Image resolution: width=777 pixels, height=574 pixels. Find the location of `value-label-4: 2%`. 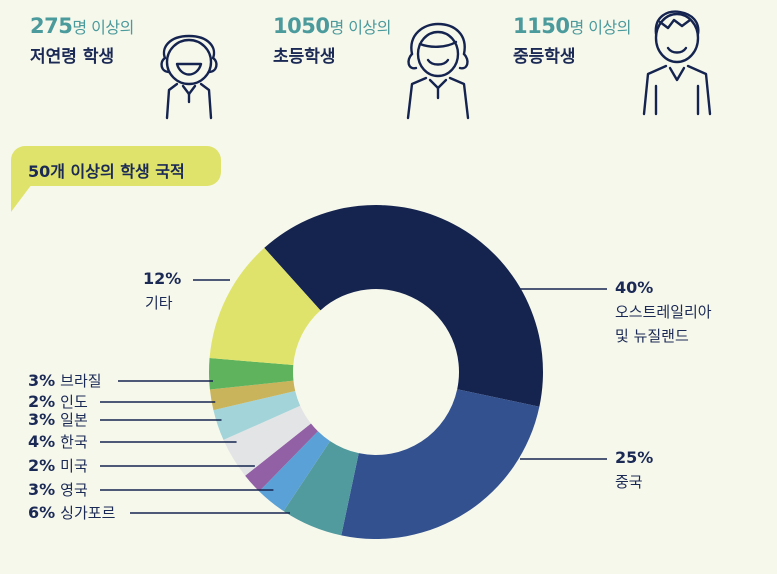

value-label-4: 2% is located at coordinates (42, 465).